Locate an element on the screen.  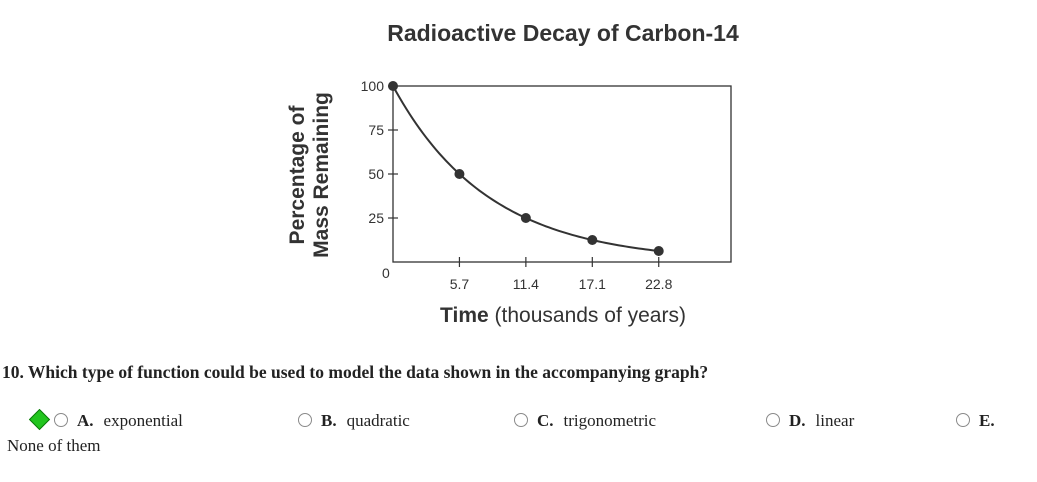
choice-d-letter: D. is located at coordinates (797, 420).